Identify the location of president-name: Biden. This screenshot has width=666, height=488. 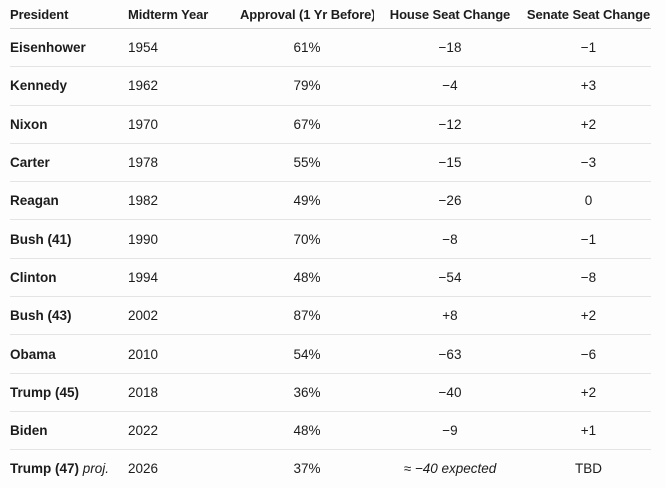
(29, 431).